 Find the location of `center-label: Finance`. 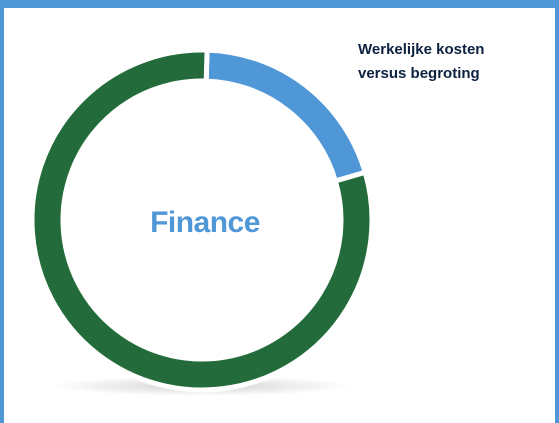

center-label: Finance is located at coordinates (205, 222).